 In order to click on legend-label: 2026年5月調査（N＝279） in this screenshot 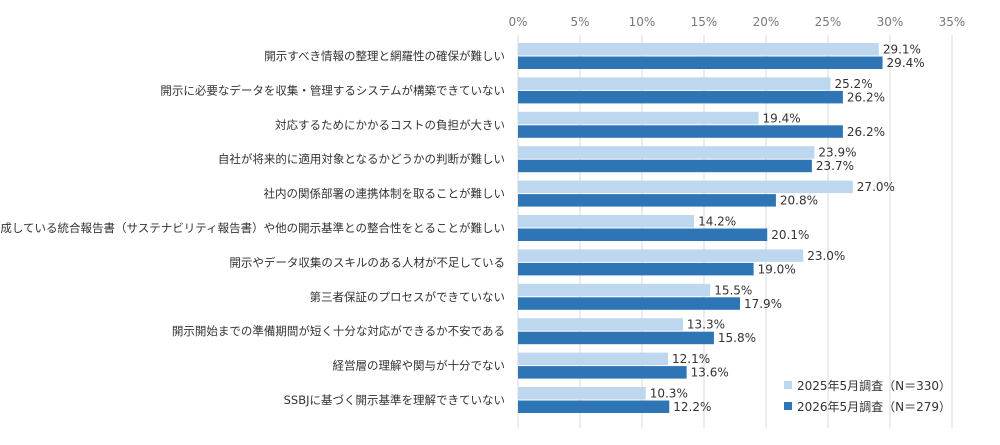, I will do `click(874, 407)`.